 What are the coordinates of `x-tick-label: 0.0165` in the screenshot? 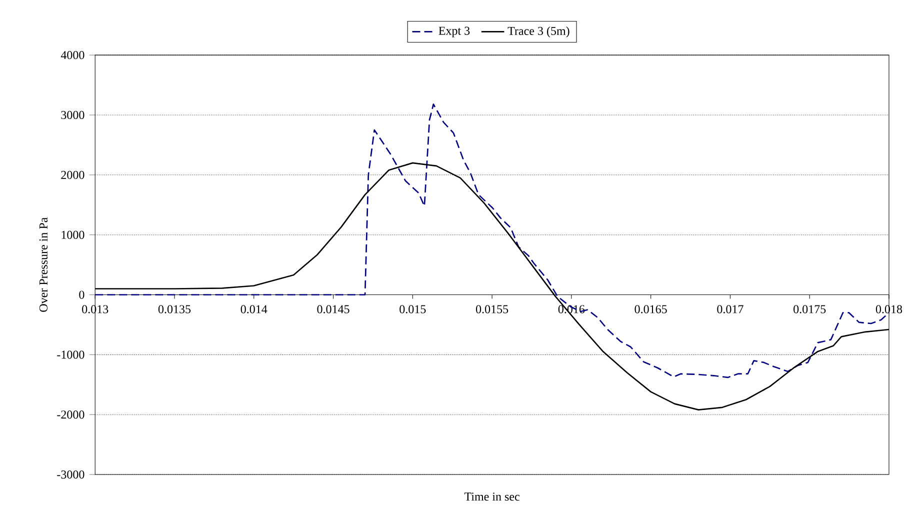 It's located at (650, 309).